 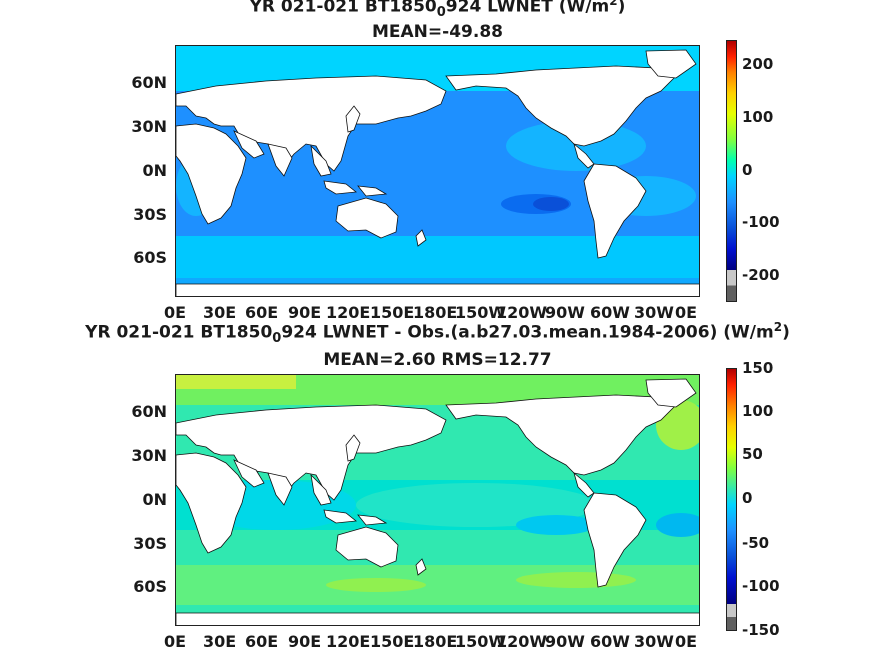 I want to click on bottom-colorbar-tick: -150, so click(x=761, y=630).